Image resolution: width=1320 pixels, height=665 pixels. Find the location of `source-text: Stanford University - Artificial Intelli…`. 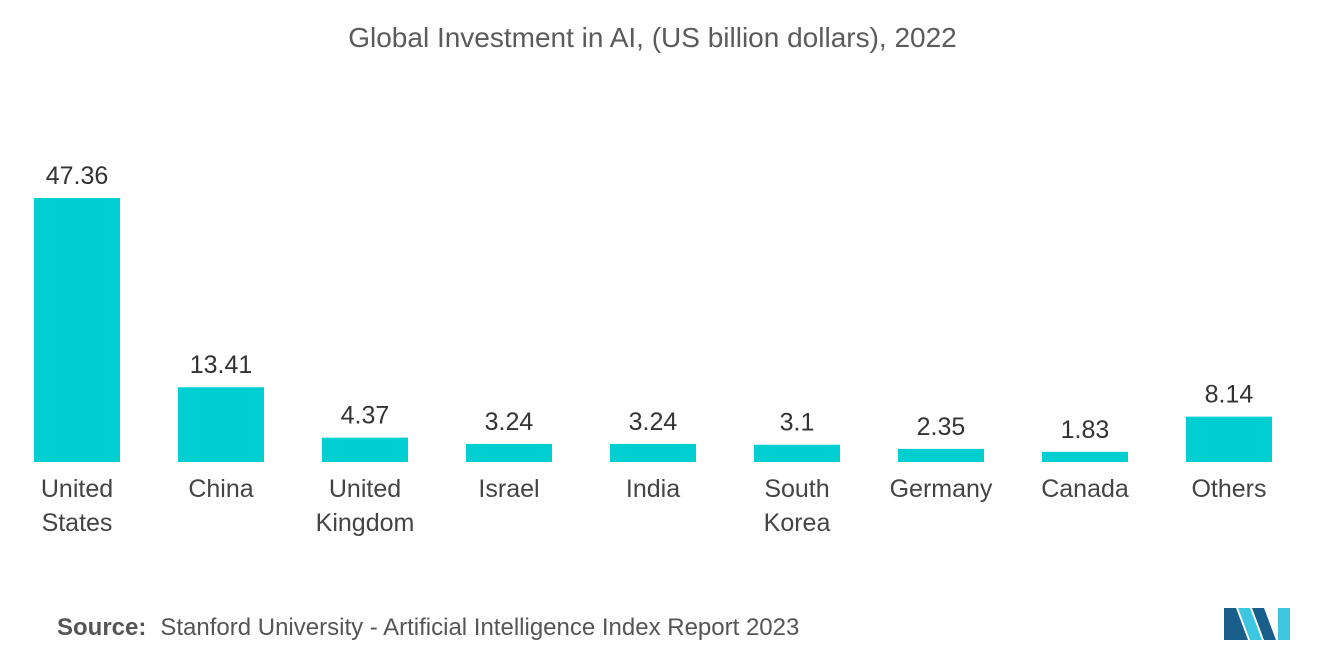

source-text: Stanford University - Artificial Intelli… is located at coordinates (480, 627).